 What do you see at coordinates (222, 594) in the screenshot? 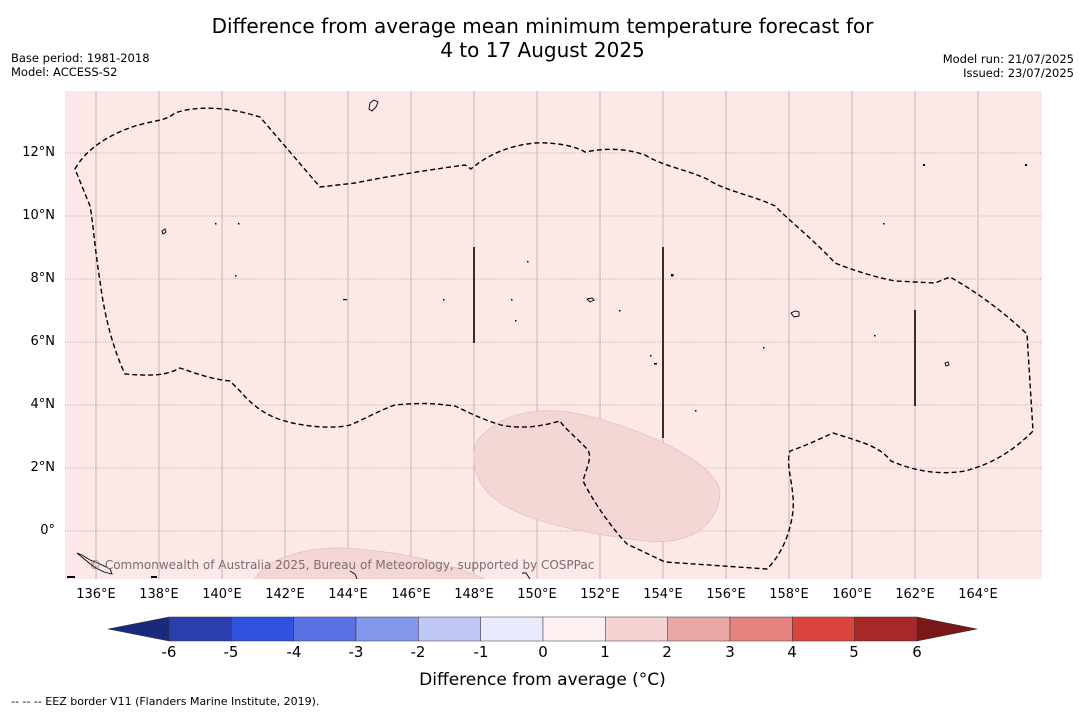
I see `lon-label-140e: 140°E` at bounding box center [222, 594].